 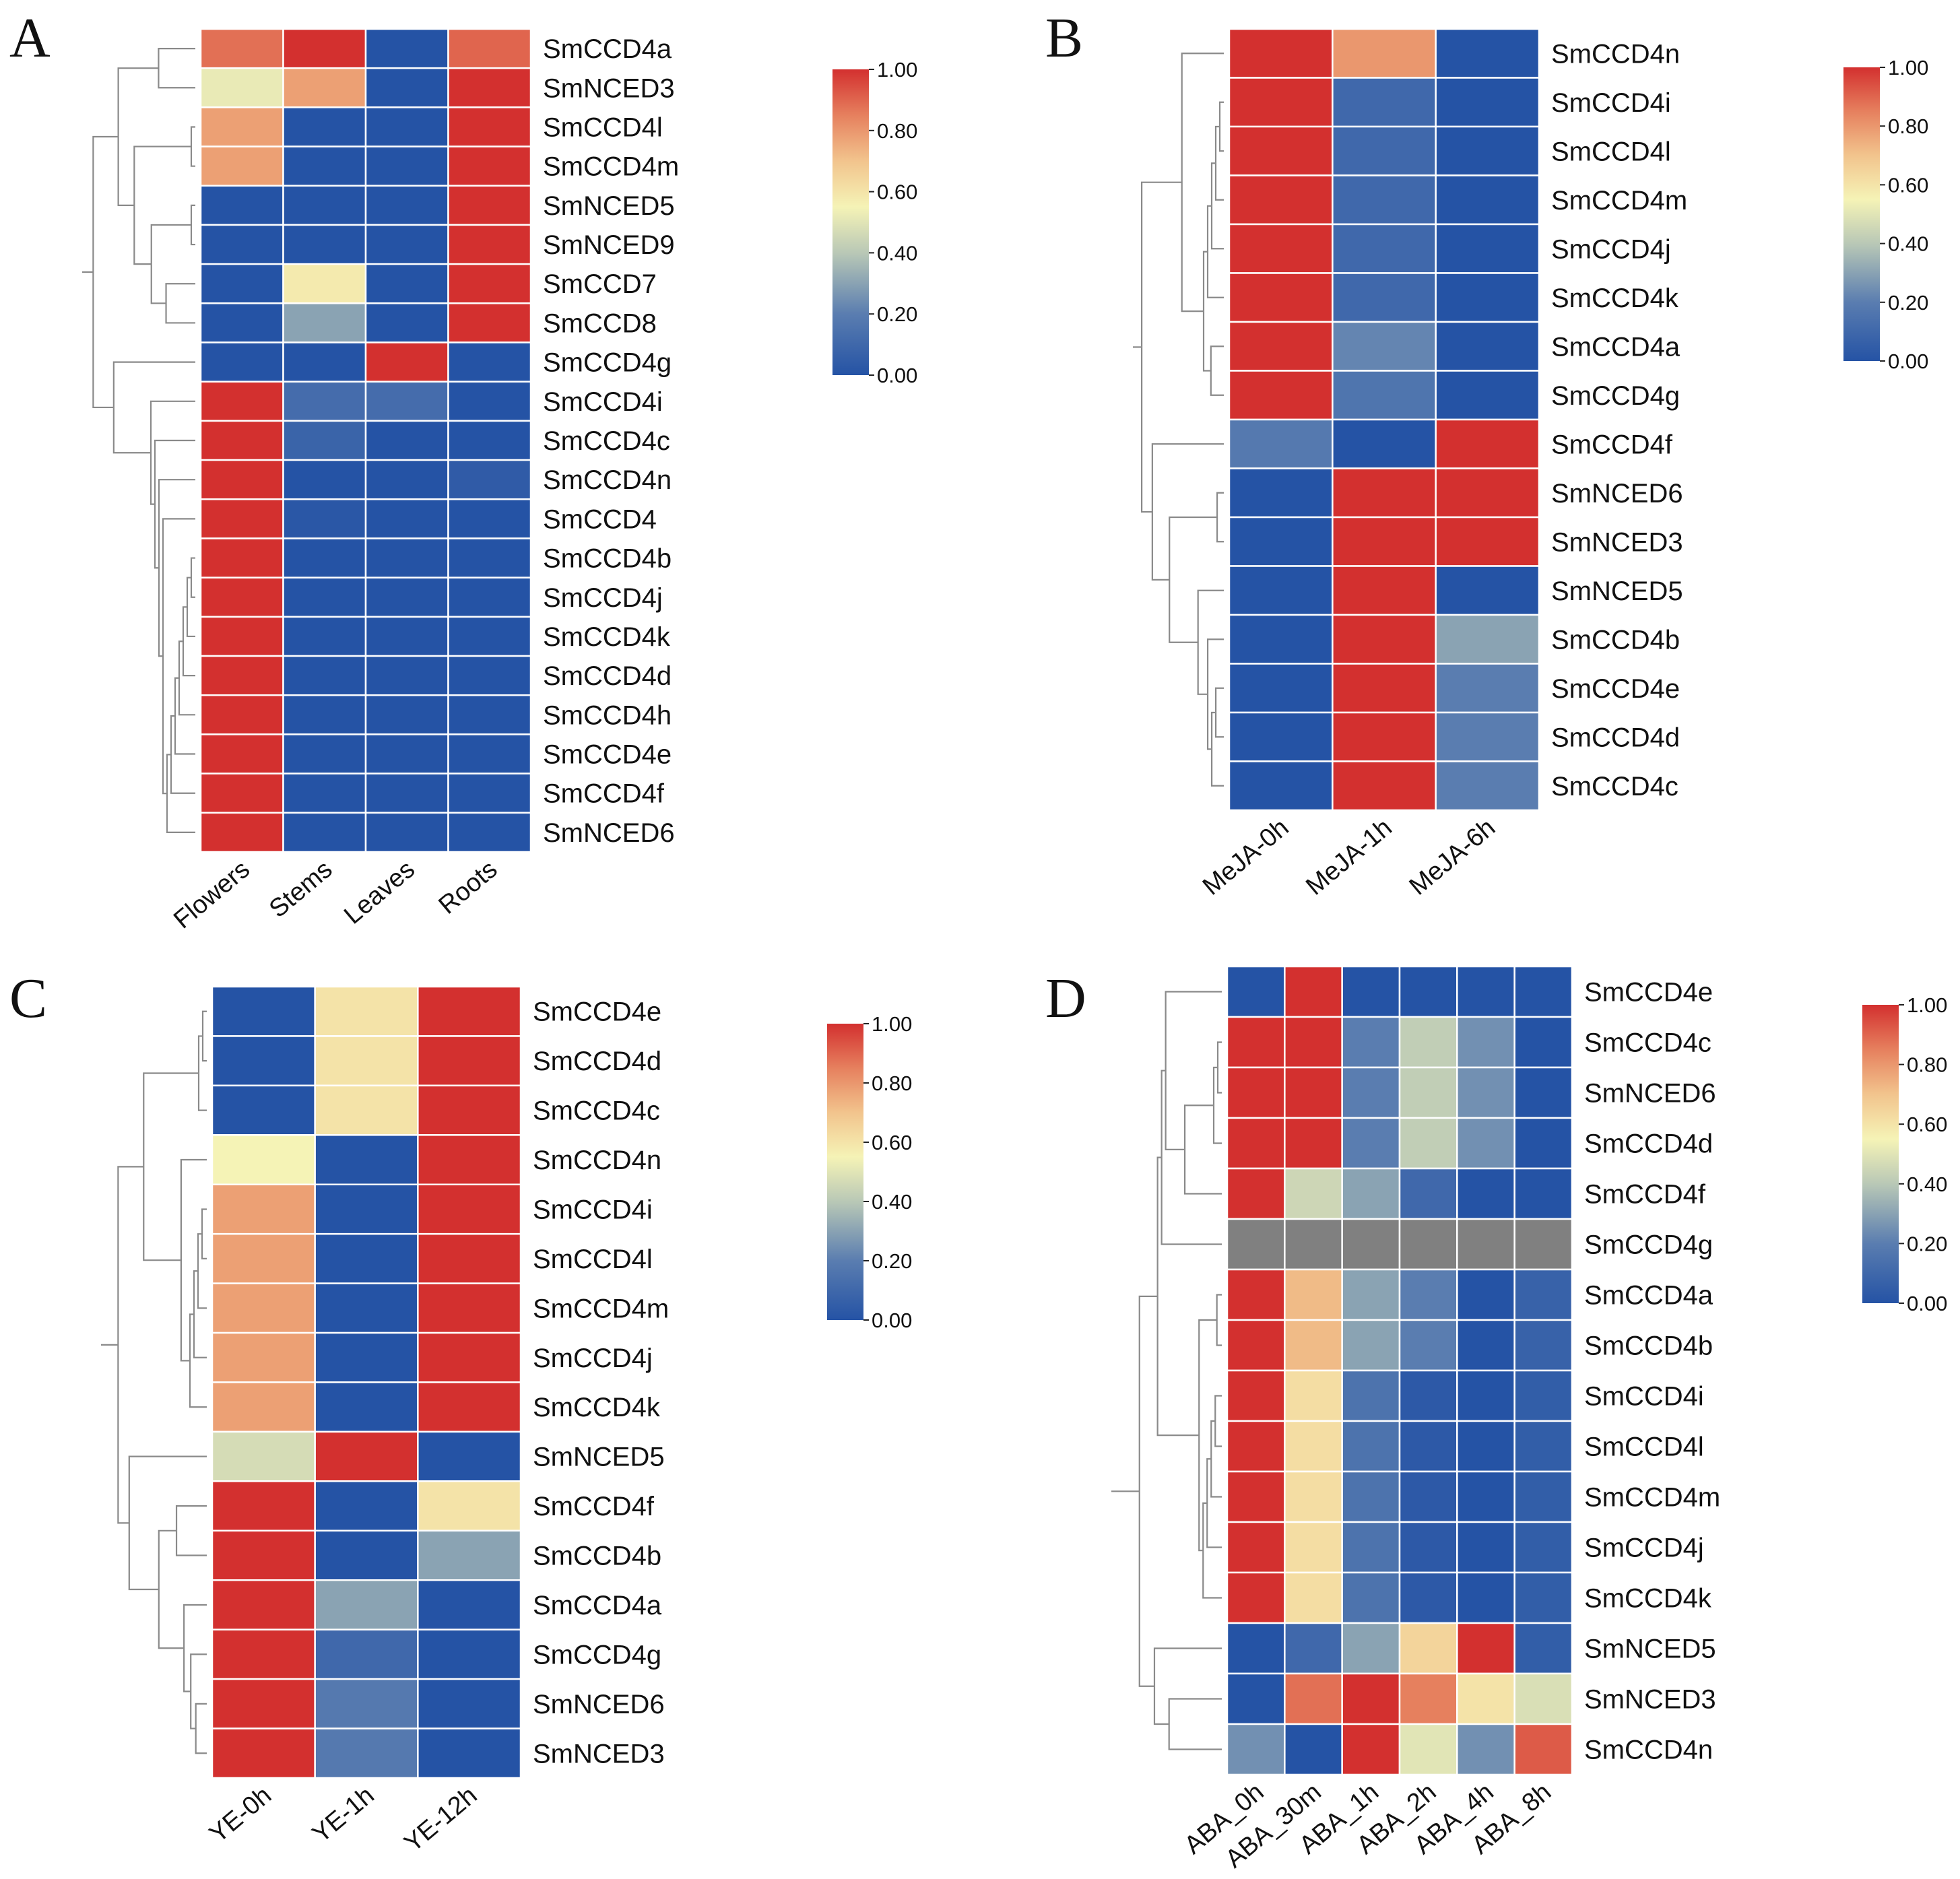 What do you see at coordinates (1615, 689) in the screenshot?
I see `row-label: SmCCD4e` at bounding box center [1615, 689].